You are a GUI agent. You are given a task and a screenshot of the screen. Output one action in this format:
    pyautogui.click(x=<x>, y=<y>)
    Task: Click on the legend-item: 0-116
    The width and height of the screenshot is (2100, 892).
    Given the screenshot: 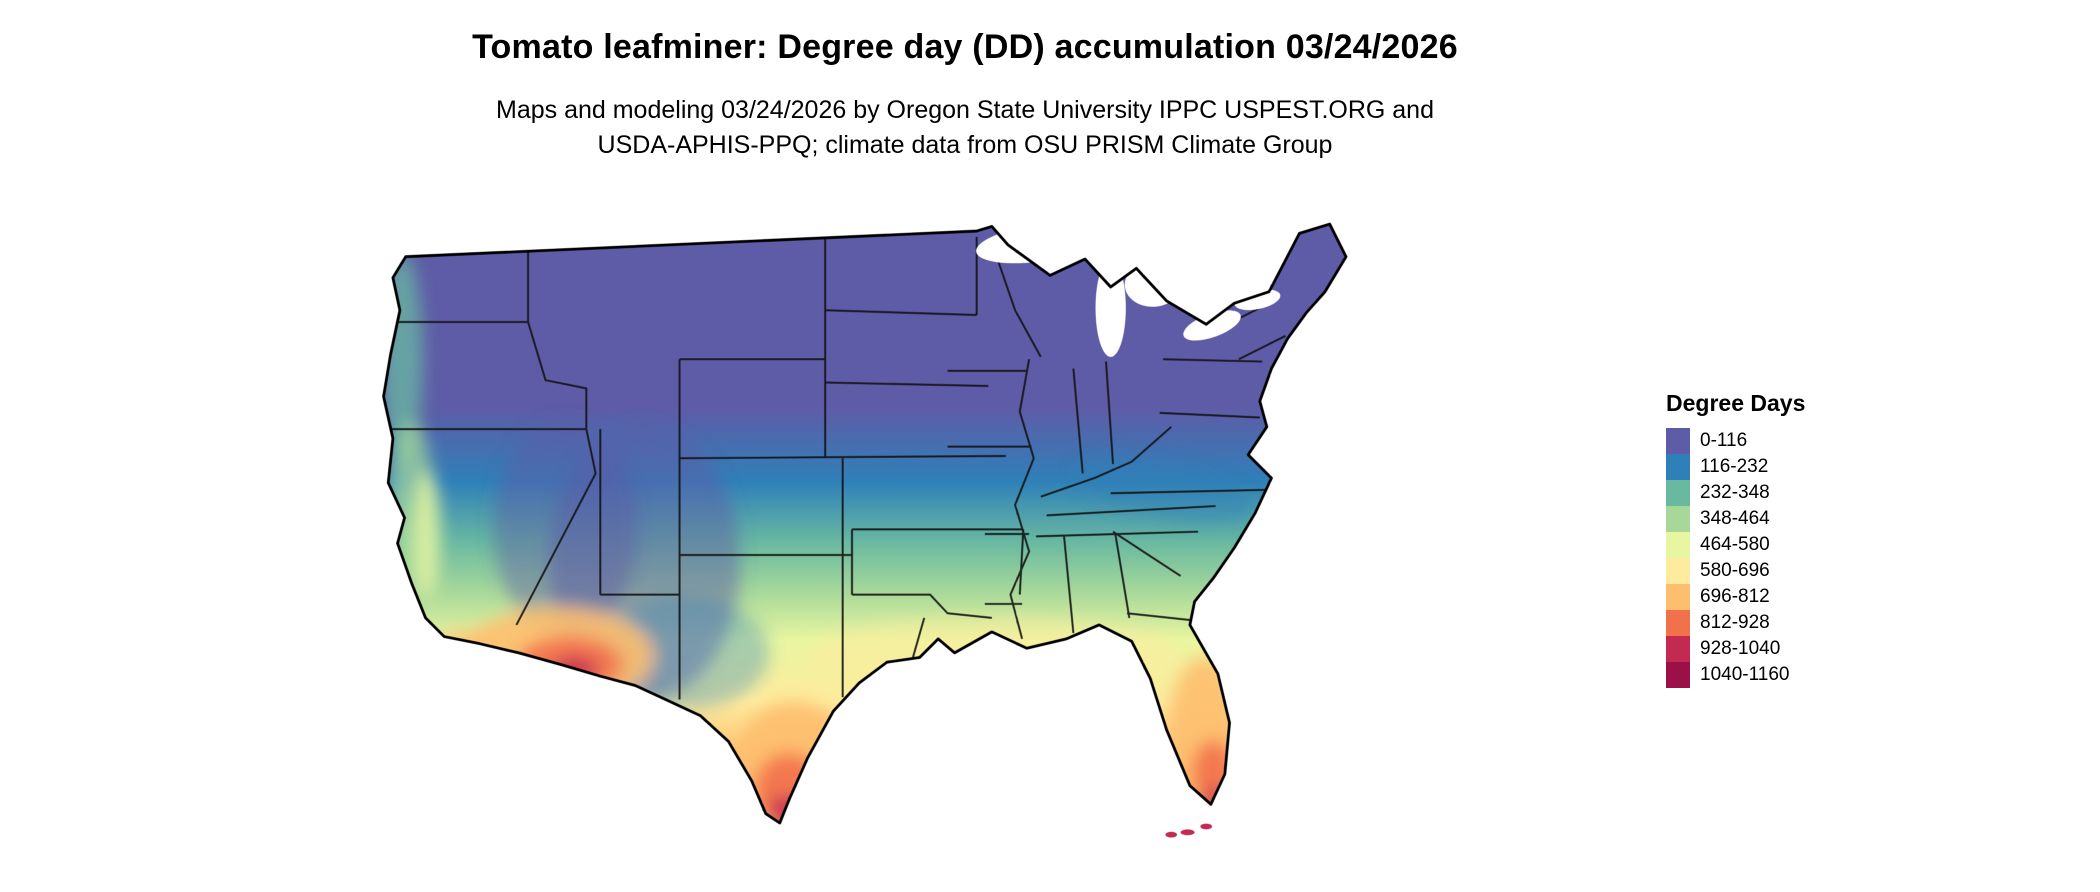 What is the action you would take?
    pyautogui.click(x=1735, y=441)
    